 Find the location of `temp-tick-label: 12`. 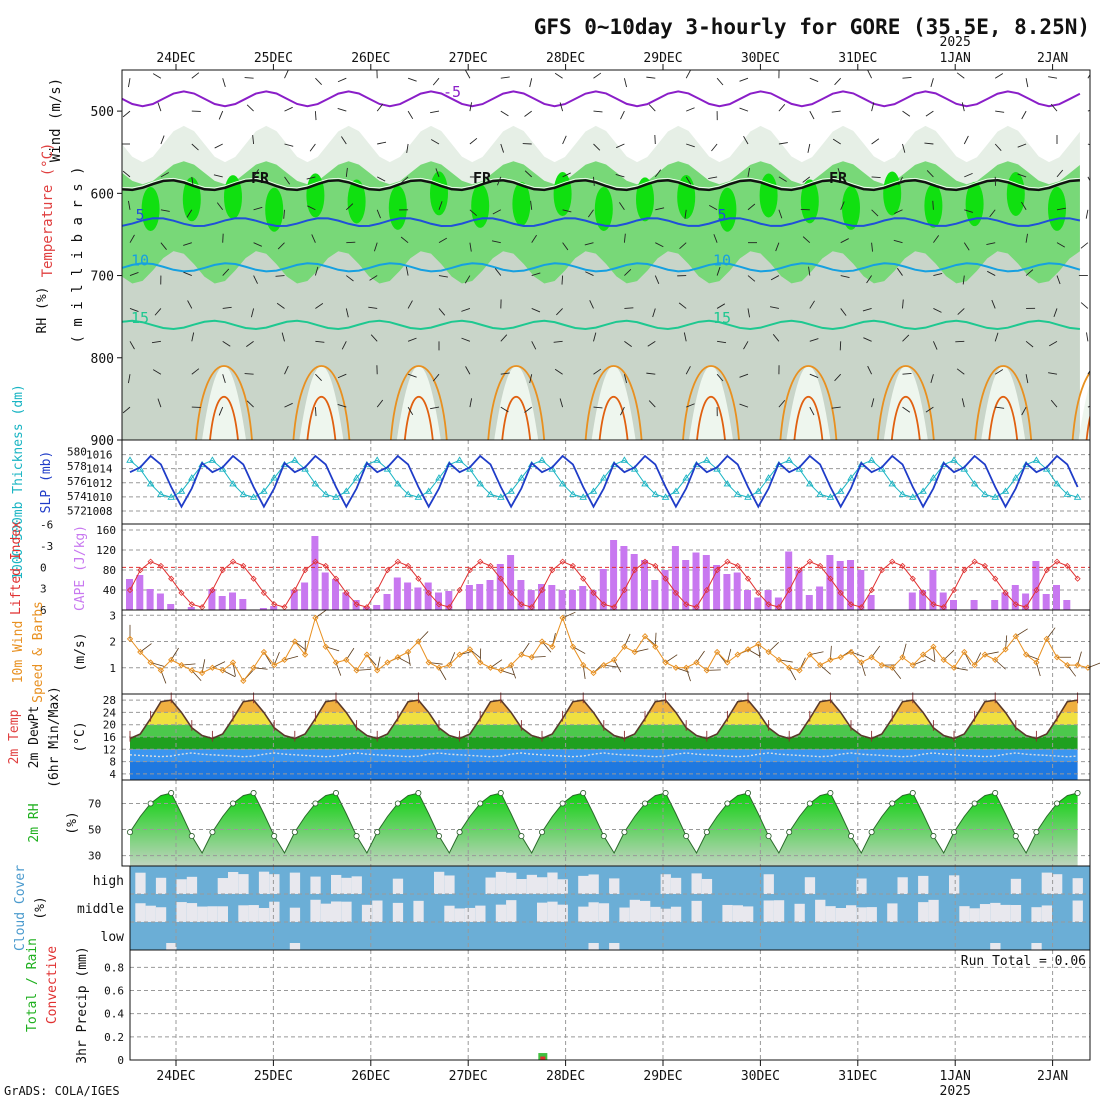

temp-tick-label: 12 is located at coordinates (109, 749).